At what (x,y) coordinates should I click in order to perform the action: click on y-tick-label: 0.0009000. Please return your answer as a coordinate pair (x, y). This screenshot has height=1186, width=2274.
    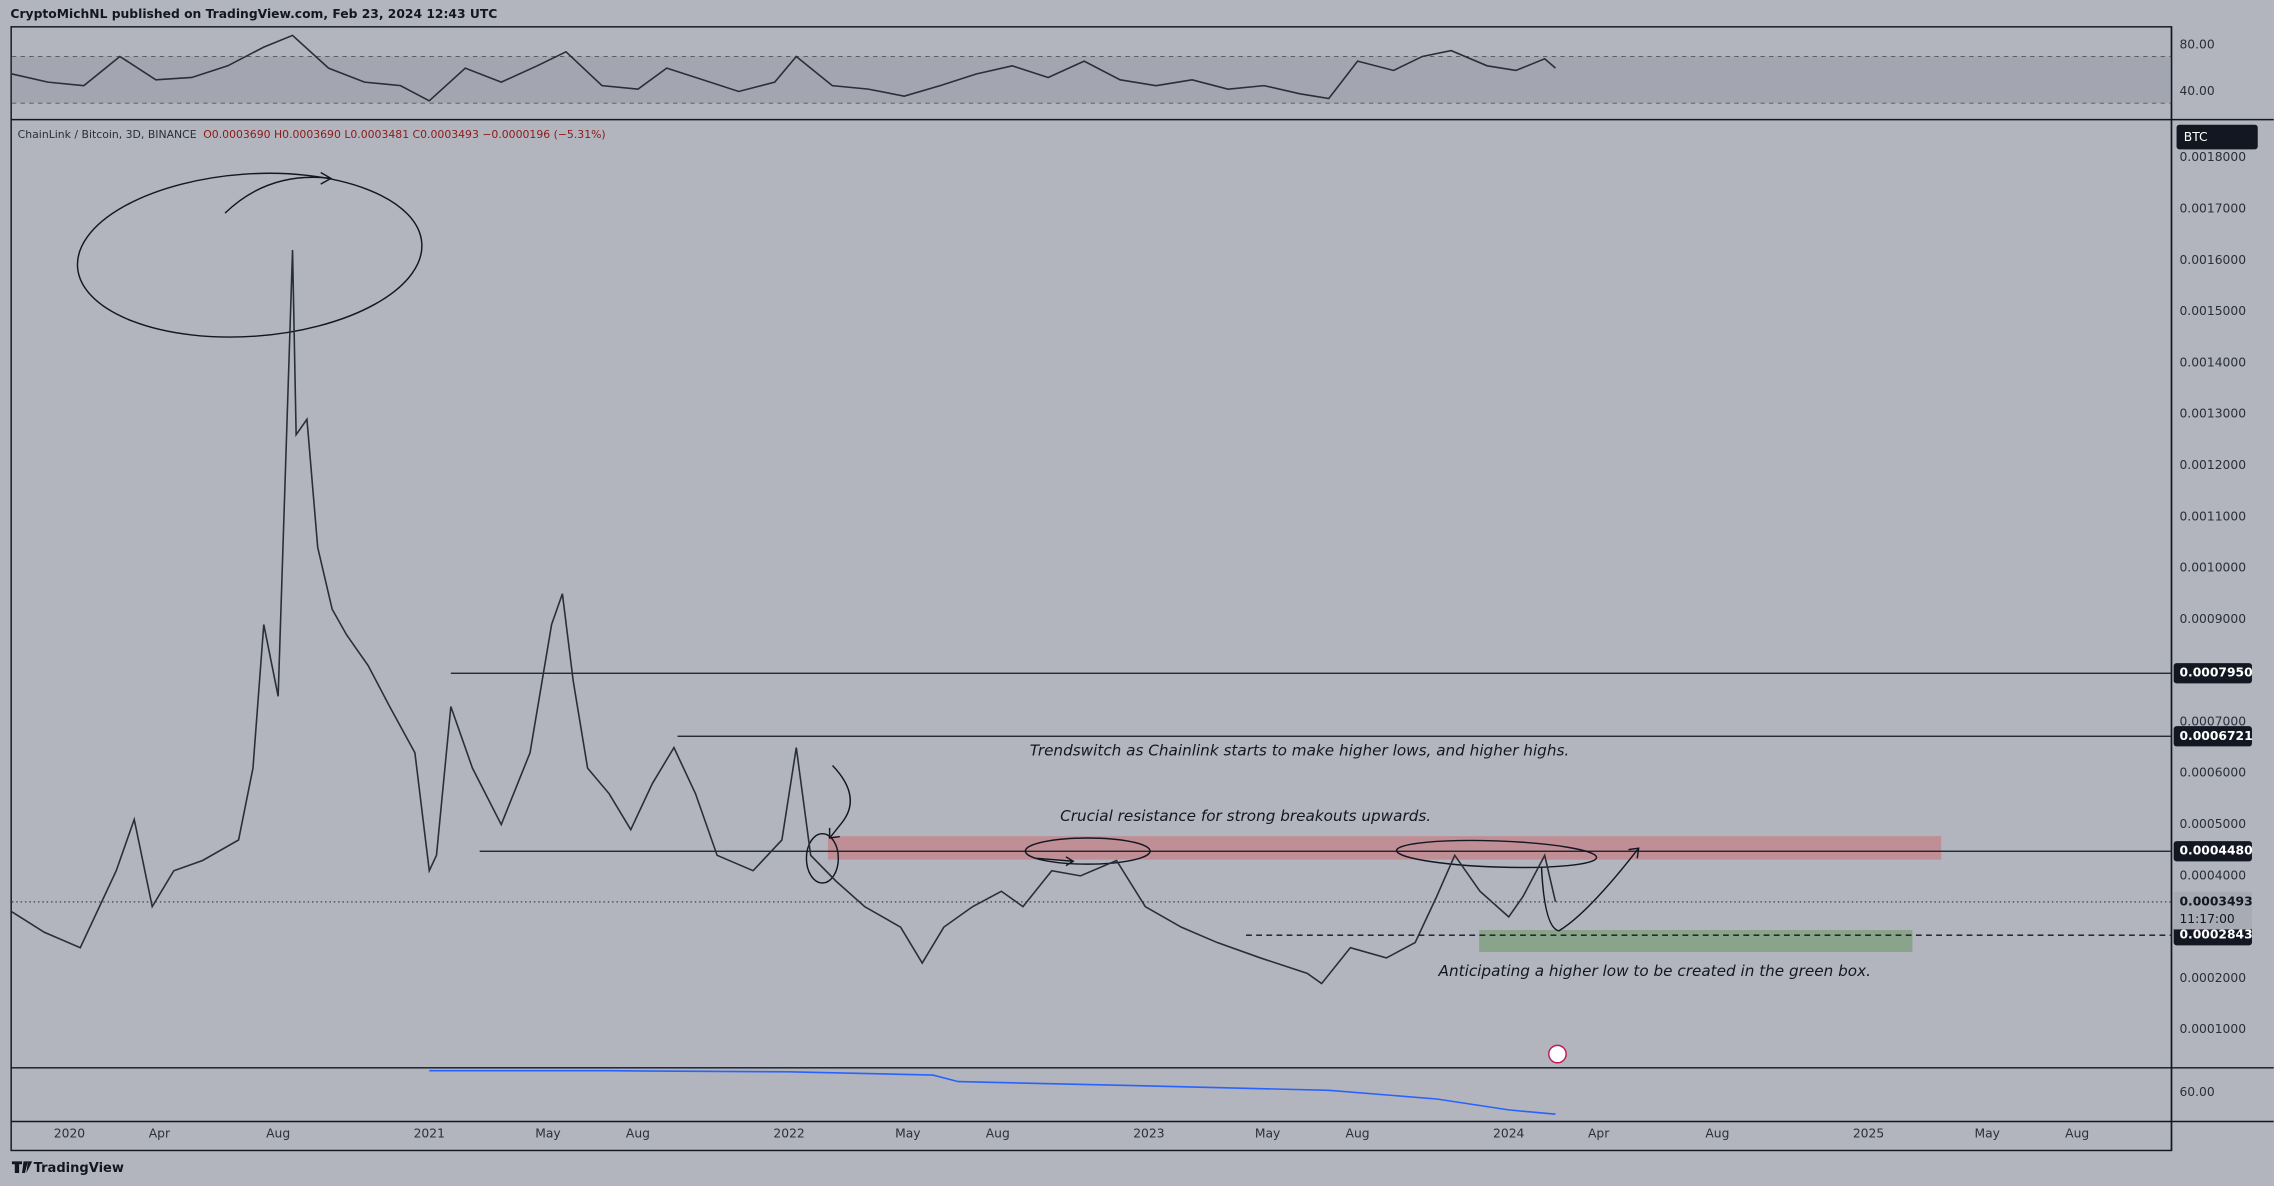
    Looking at the image, I should click on (2212, 619).